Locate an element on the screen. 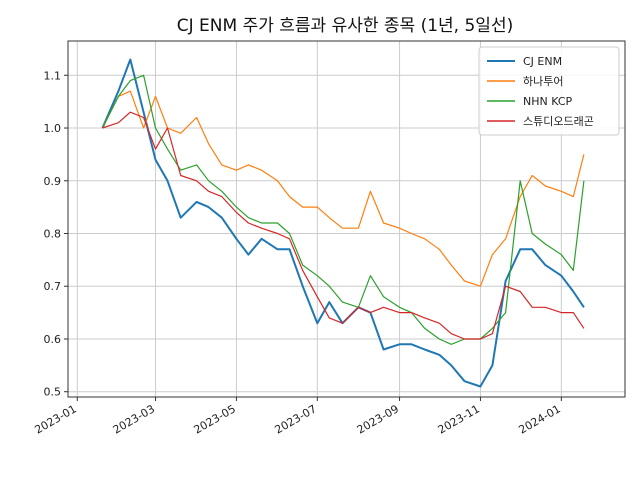 Image resolution: width=640 pixels, height=480 pixels. y-tick-label: 1.1 is located at coordinates (53, 75).